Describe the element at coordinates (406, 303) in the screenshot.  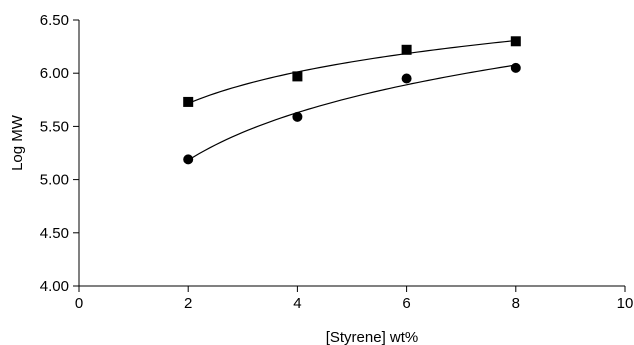
I see `x-tick-label: 6` at that location.